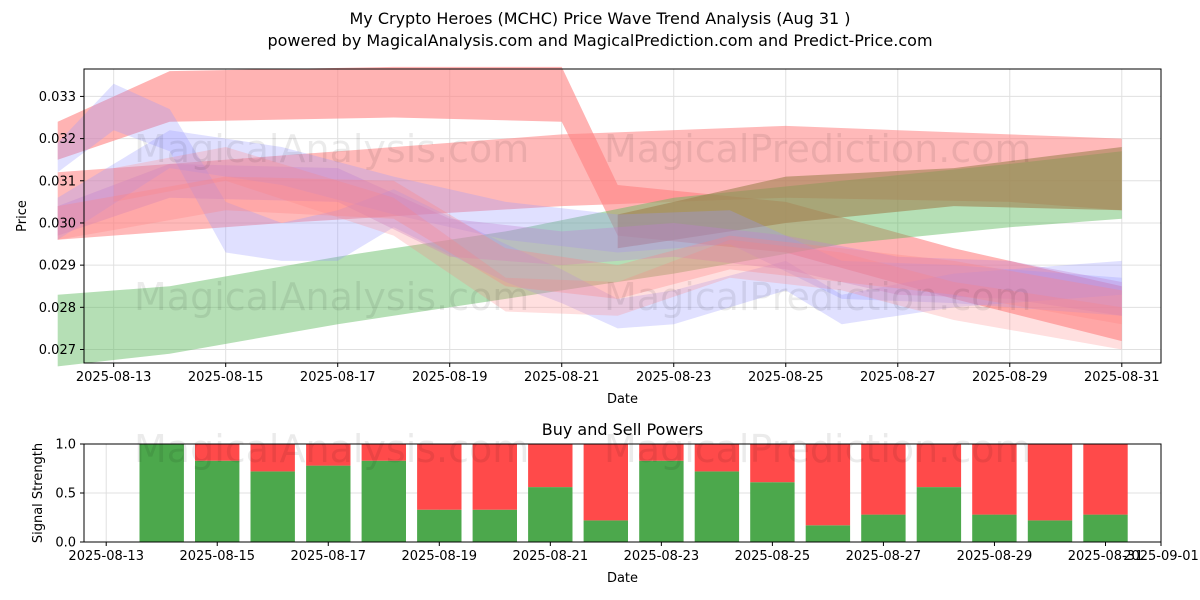 This screenshot has width=1200, height=600. What do you see at coordinates (328, 556) in the screenshot?
I see `bottom-x-tick-label: 2025-08-17` at bounding box center [328, 556].